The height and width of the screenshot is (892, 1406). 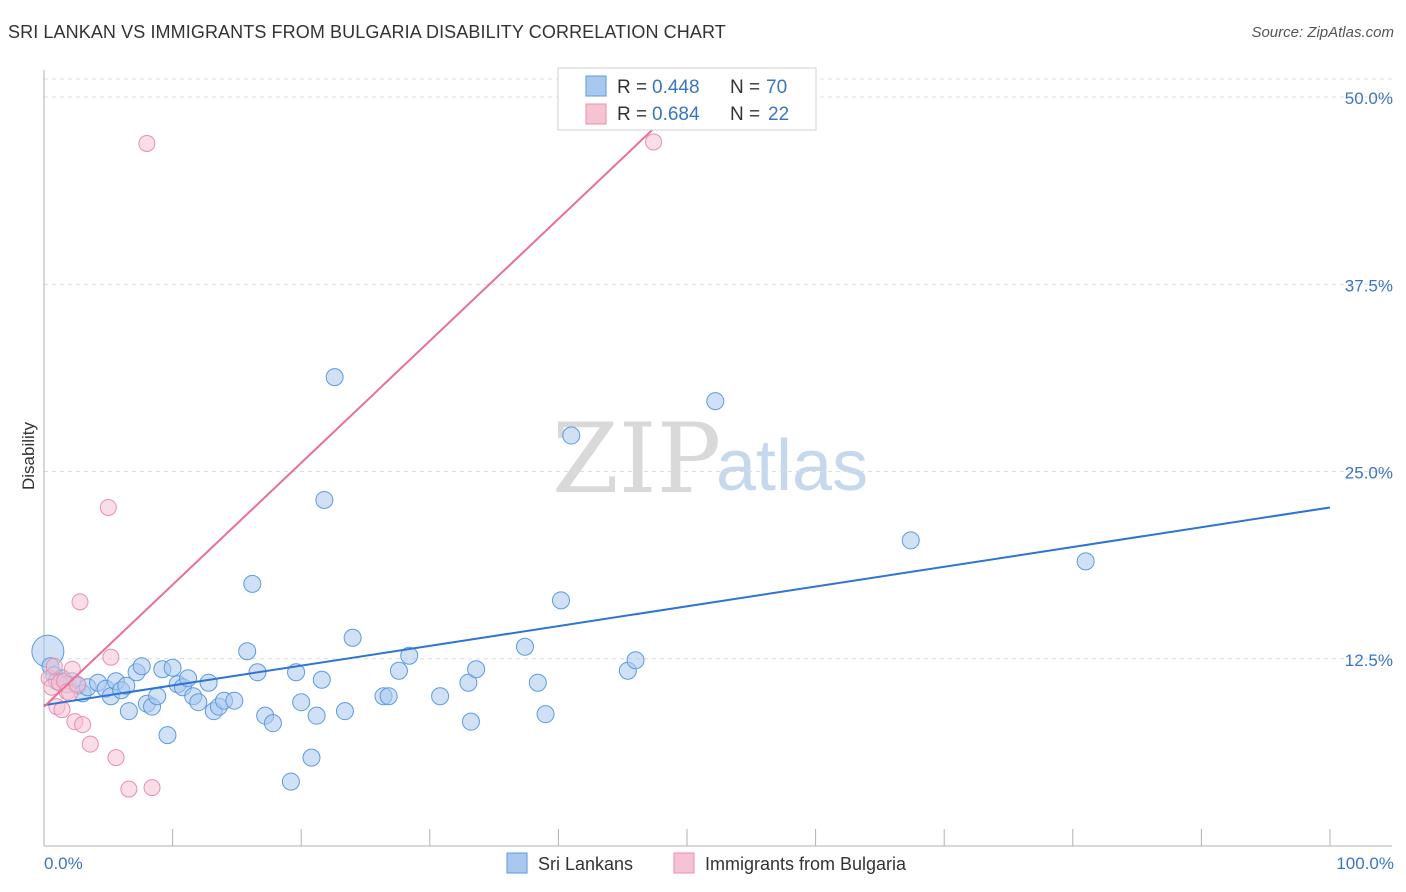 What do you see at coordinates (517, 863) in the screenshot?
I see `legend-marker-sri-lankans` at bounding box center [517, 863].